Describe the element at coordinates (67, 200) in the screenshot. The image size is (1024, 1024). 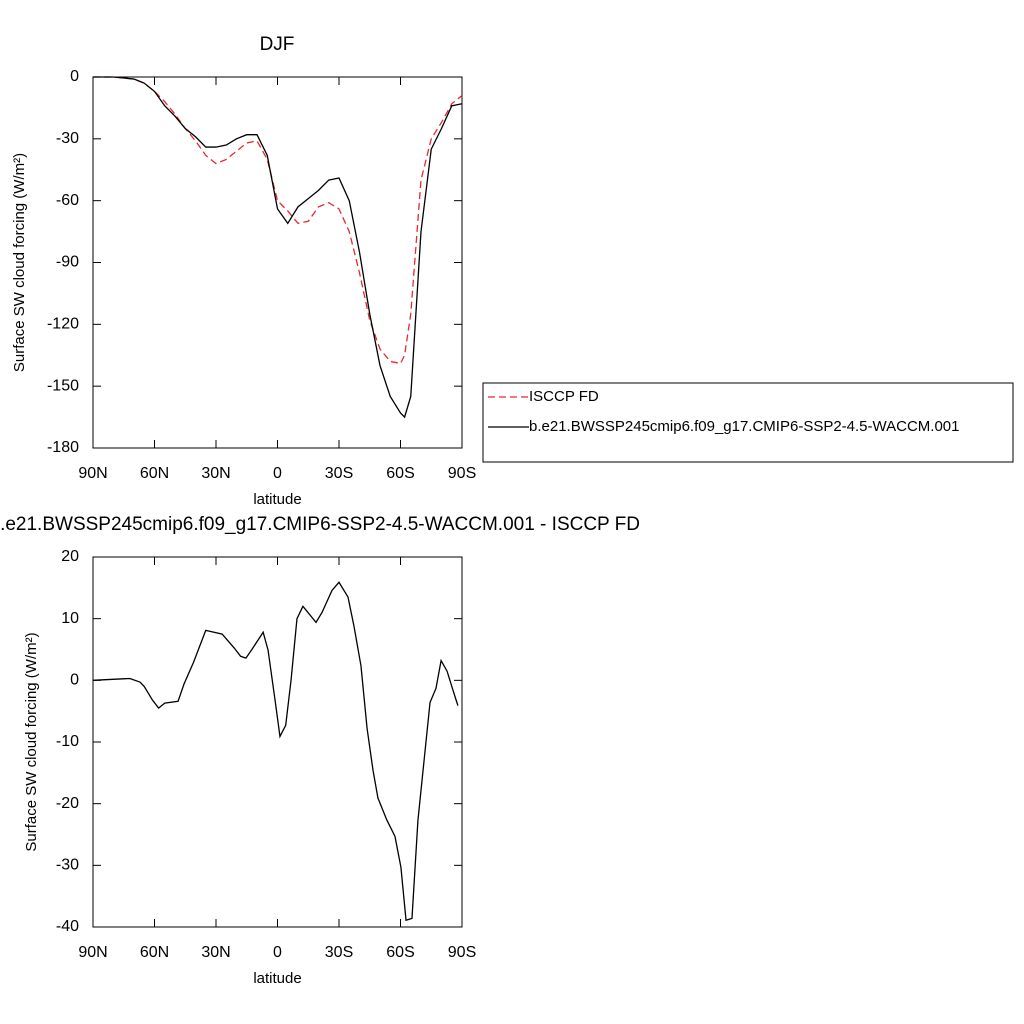
I see `y-tick-label: -60` at that location.